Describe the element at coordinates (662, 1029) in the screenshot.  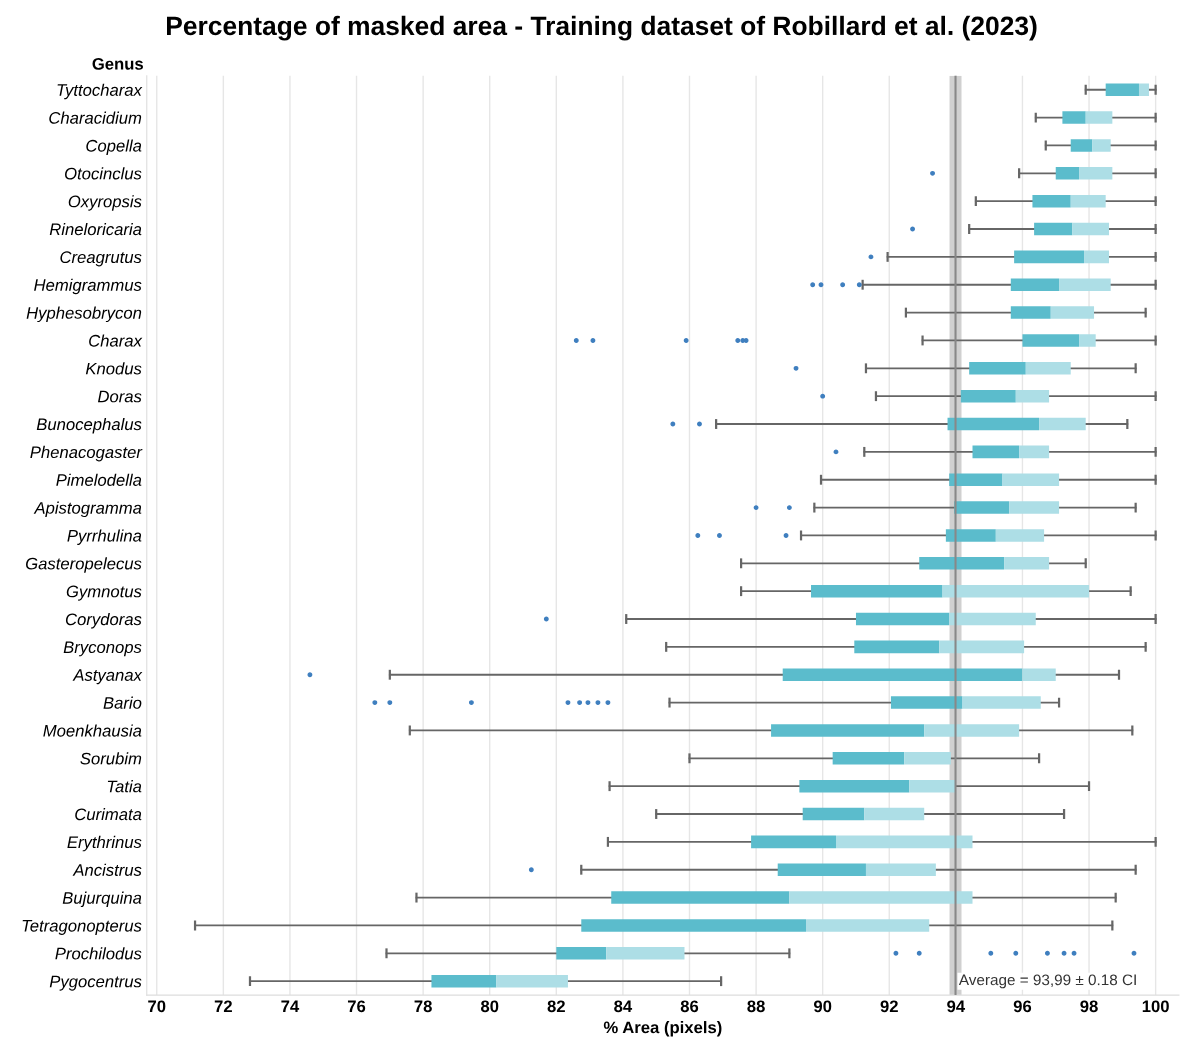
I see `x-axis-title: % Area (pixels)` at that location.